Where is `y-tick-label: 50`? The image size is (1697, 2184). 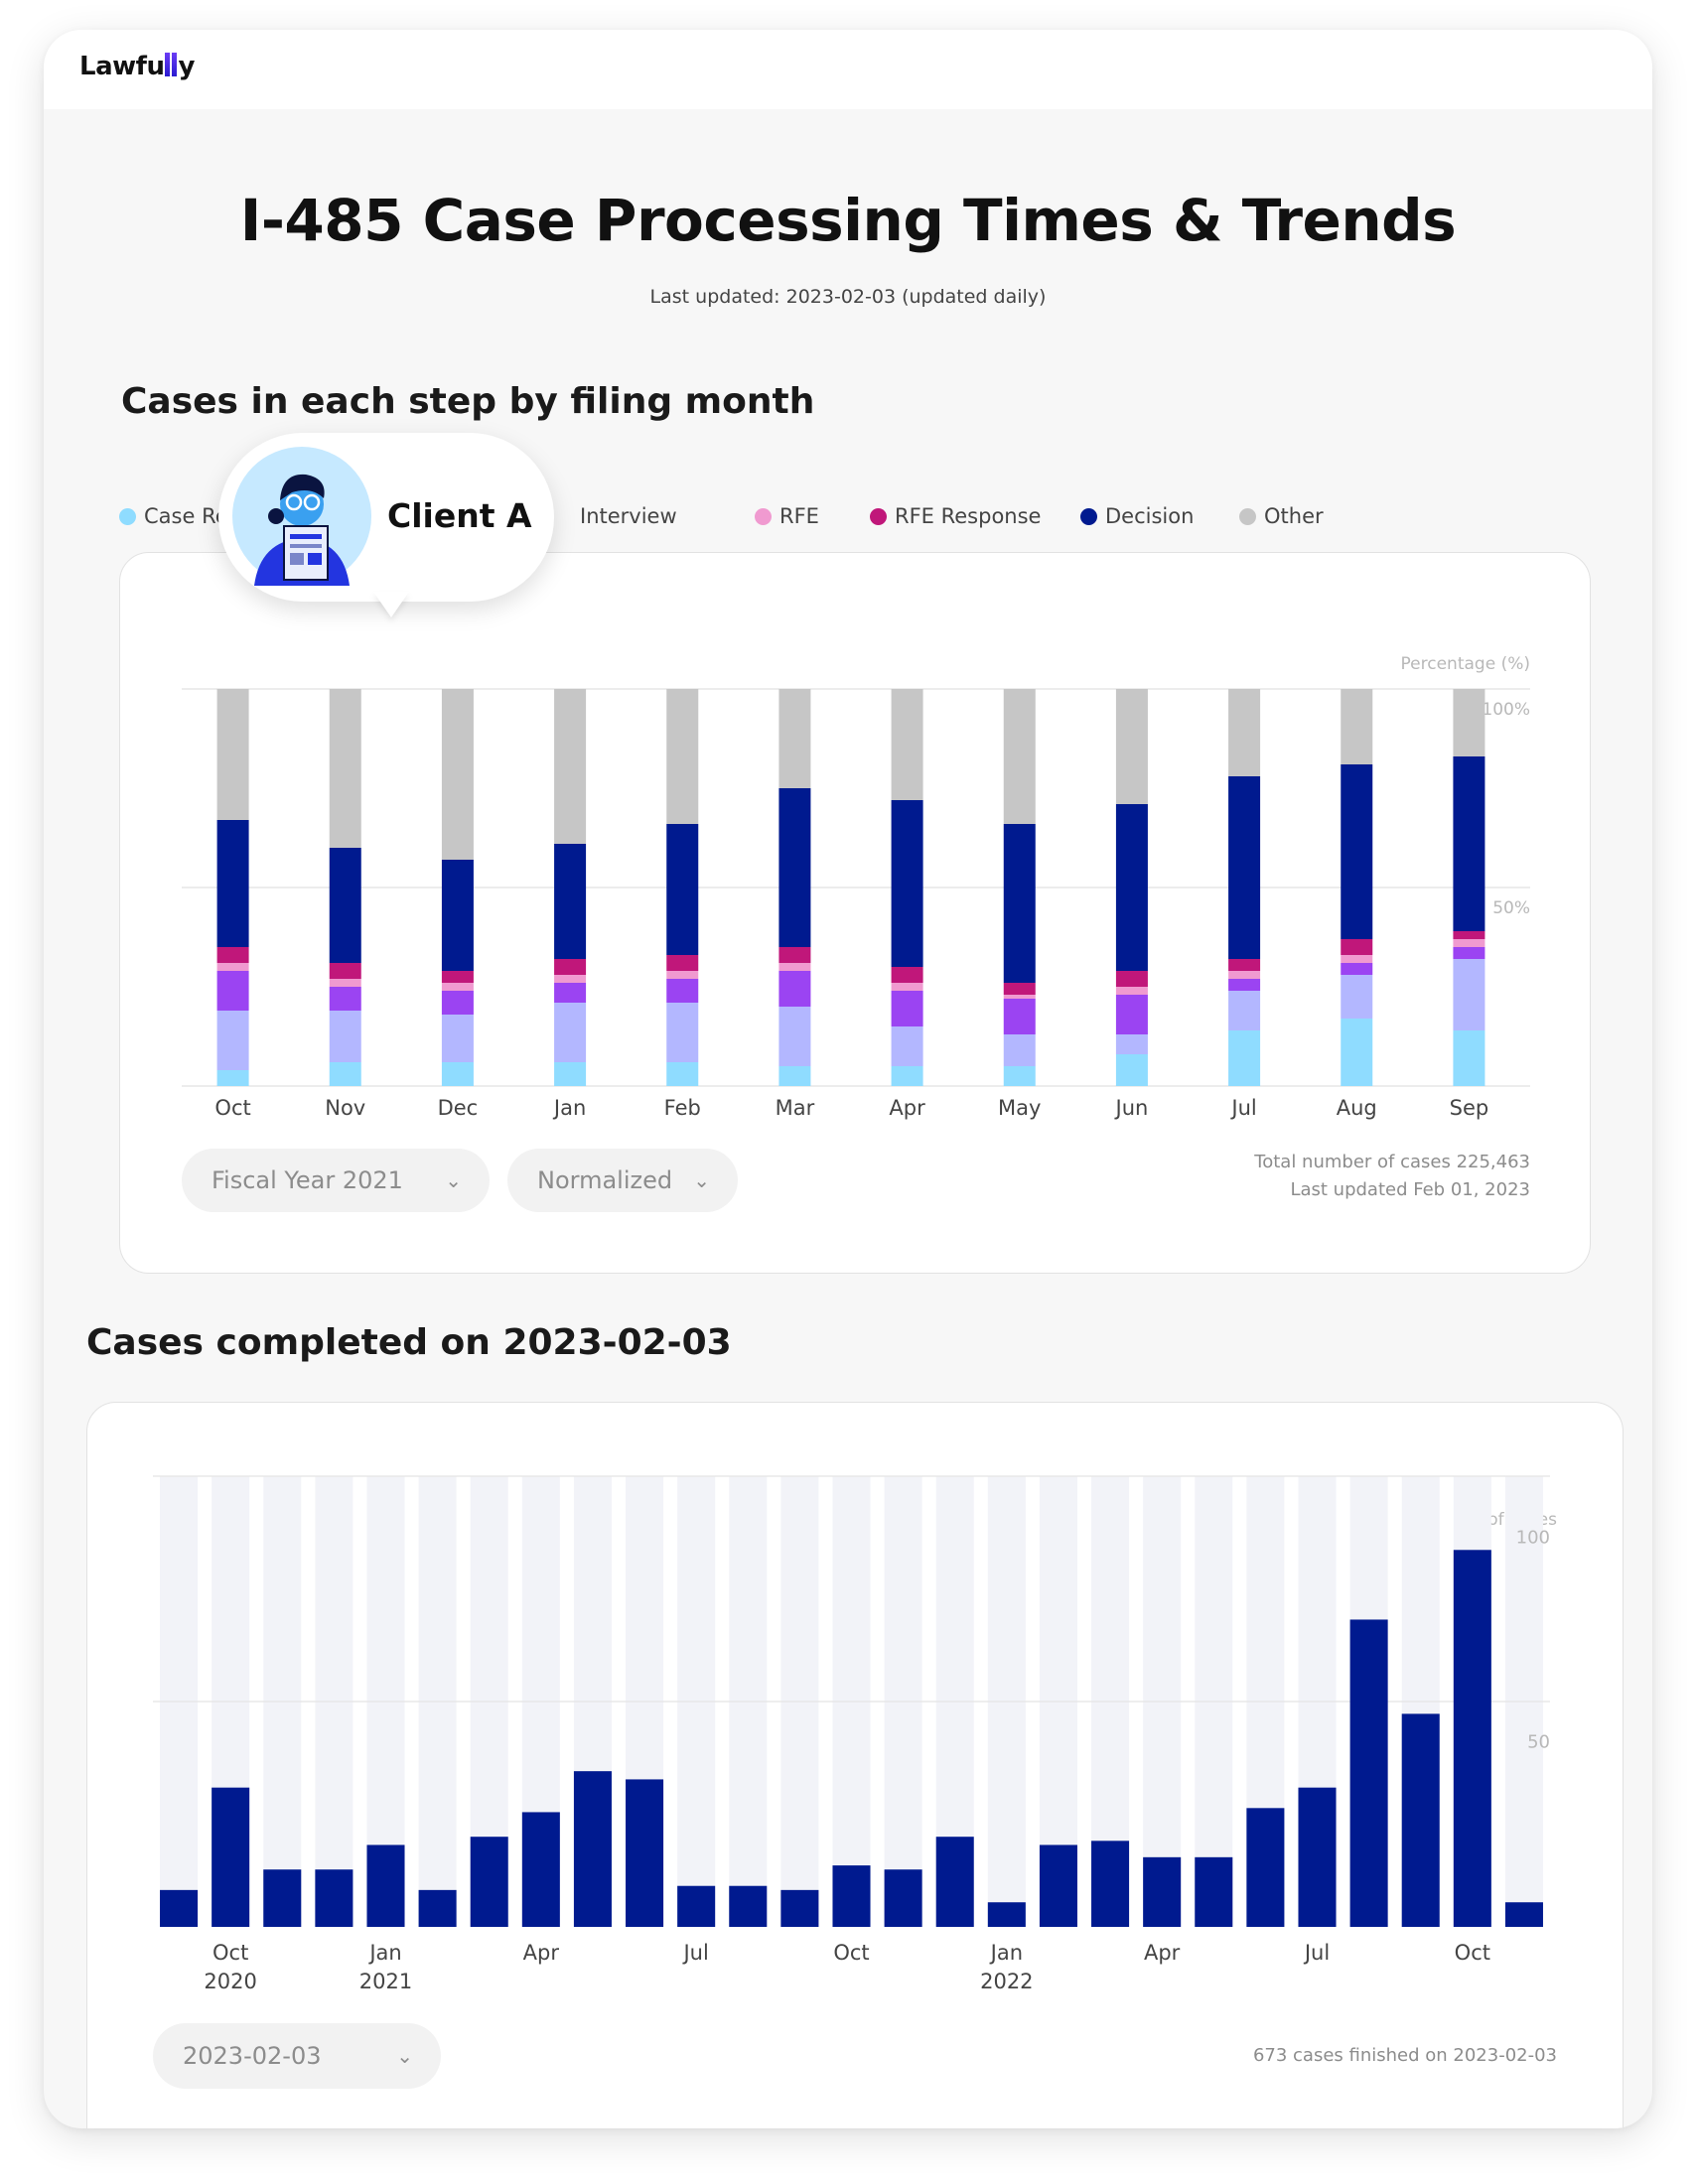
y-tick-label: 50 is located at coordinates (1538, 1742).